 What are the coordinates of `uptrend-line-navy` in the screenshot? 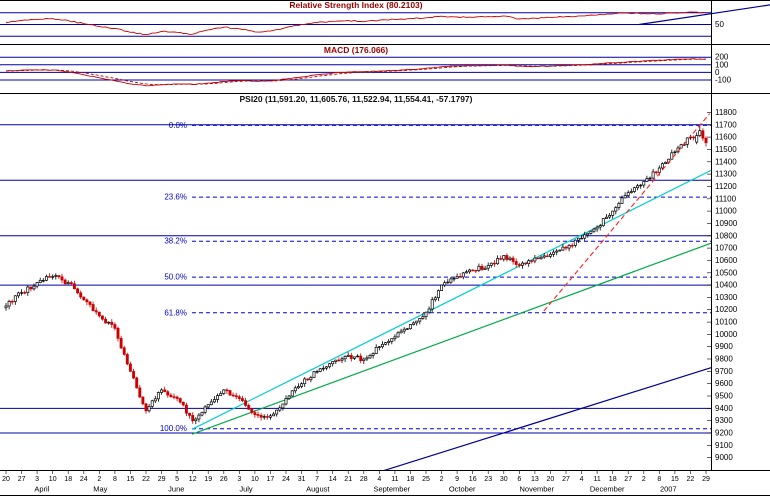 It's located at (547, 419).